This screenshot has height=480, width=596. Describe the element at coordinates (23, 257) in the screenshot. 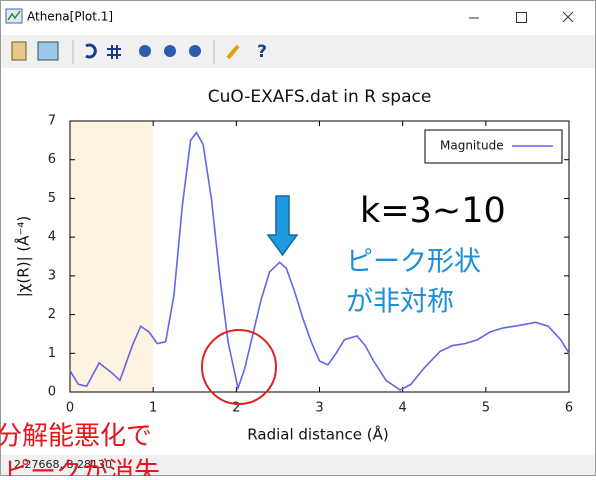

I see `y-axis-label: |χ(R)| (Å⁻⁴)` at that location.